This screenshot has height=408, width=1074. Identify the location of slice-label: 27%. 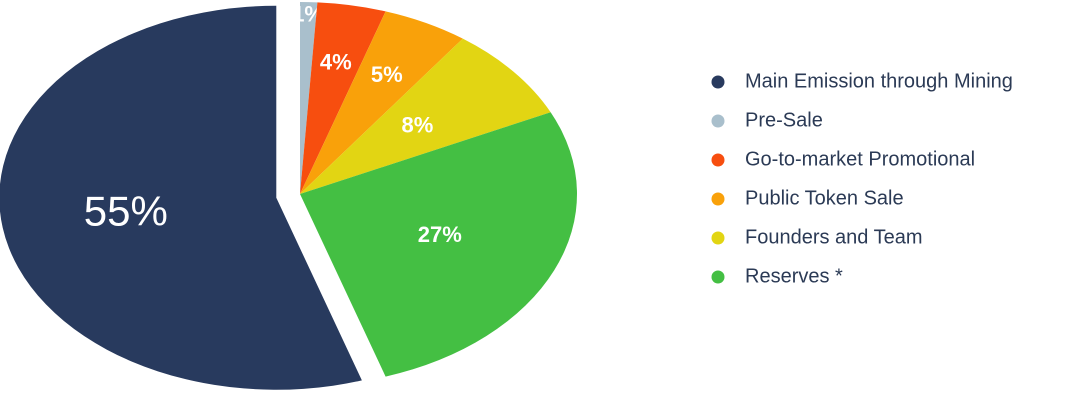
(440, 234).